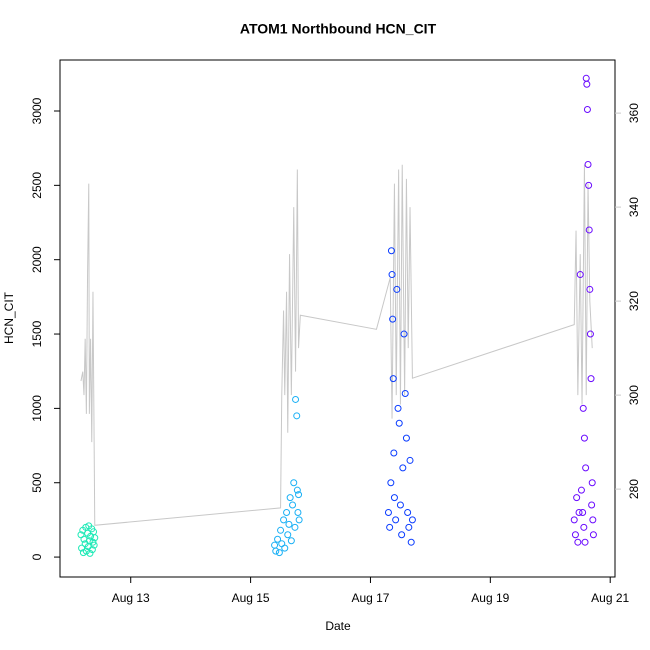  Describe the element at coordinates (634, 113) in the screenshot. I see `y2-tick-label: 360` at that location.